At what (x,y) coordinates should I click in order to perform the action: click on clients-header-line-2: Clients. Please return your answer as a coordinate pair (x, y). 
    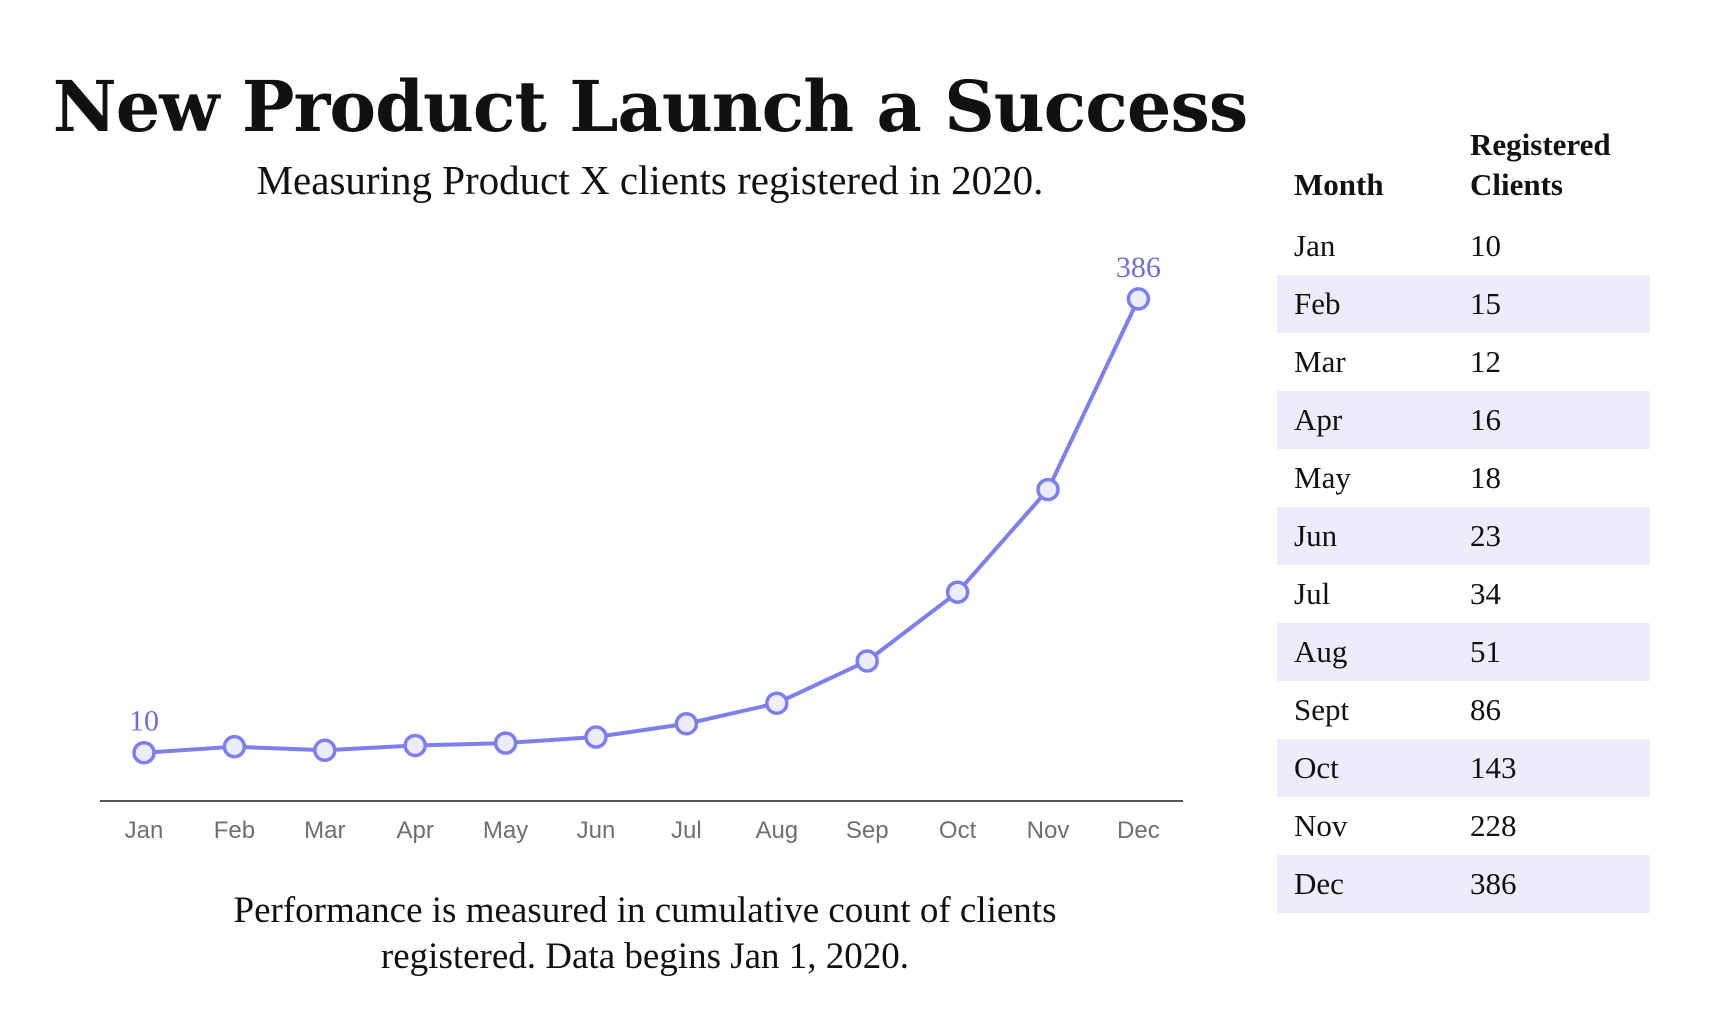
    Looking at the image, I should click on (1516, 184).